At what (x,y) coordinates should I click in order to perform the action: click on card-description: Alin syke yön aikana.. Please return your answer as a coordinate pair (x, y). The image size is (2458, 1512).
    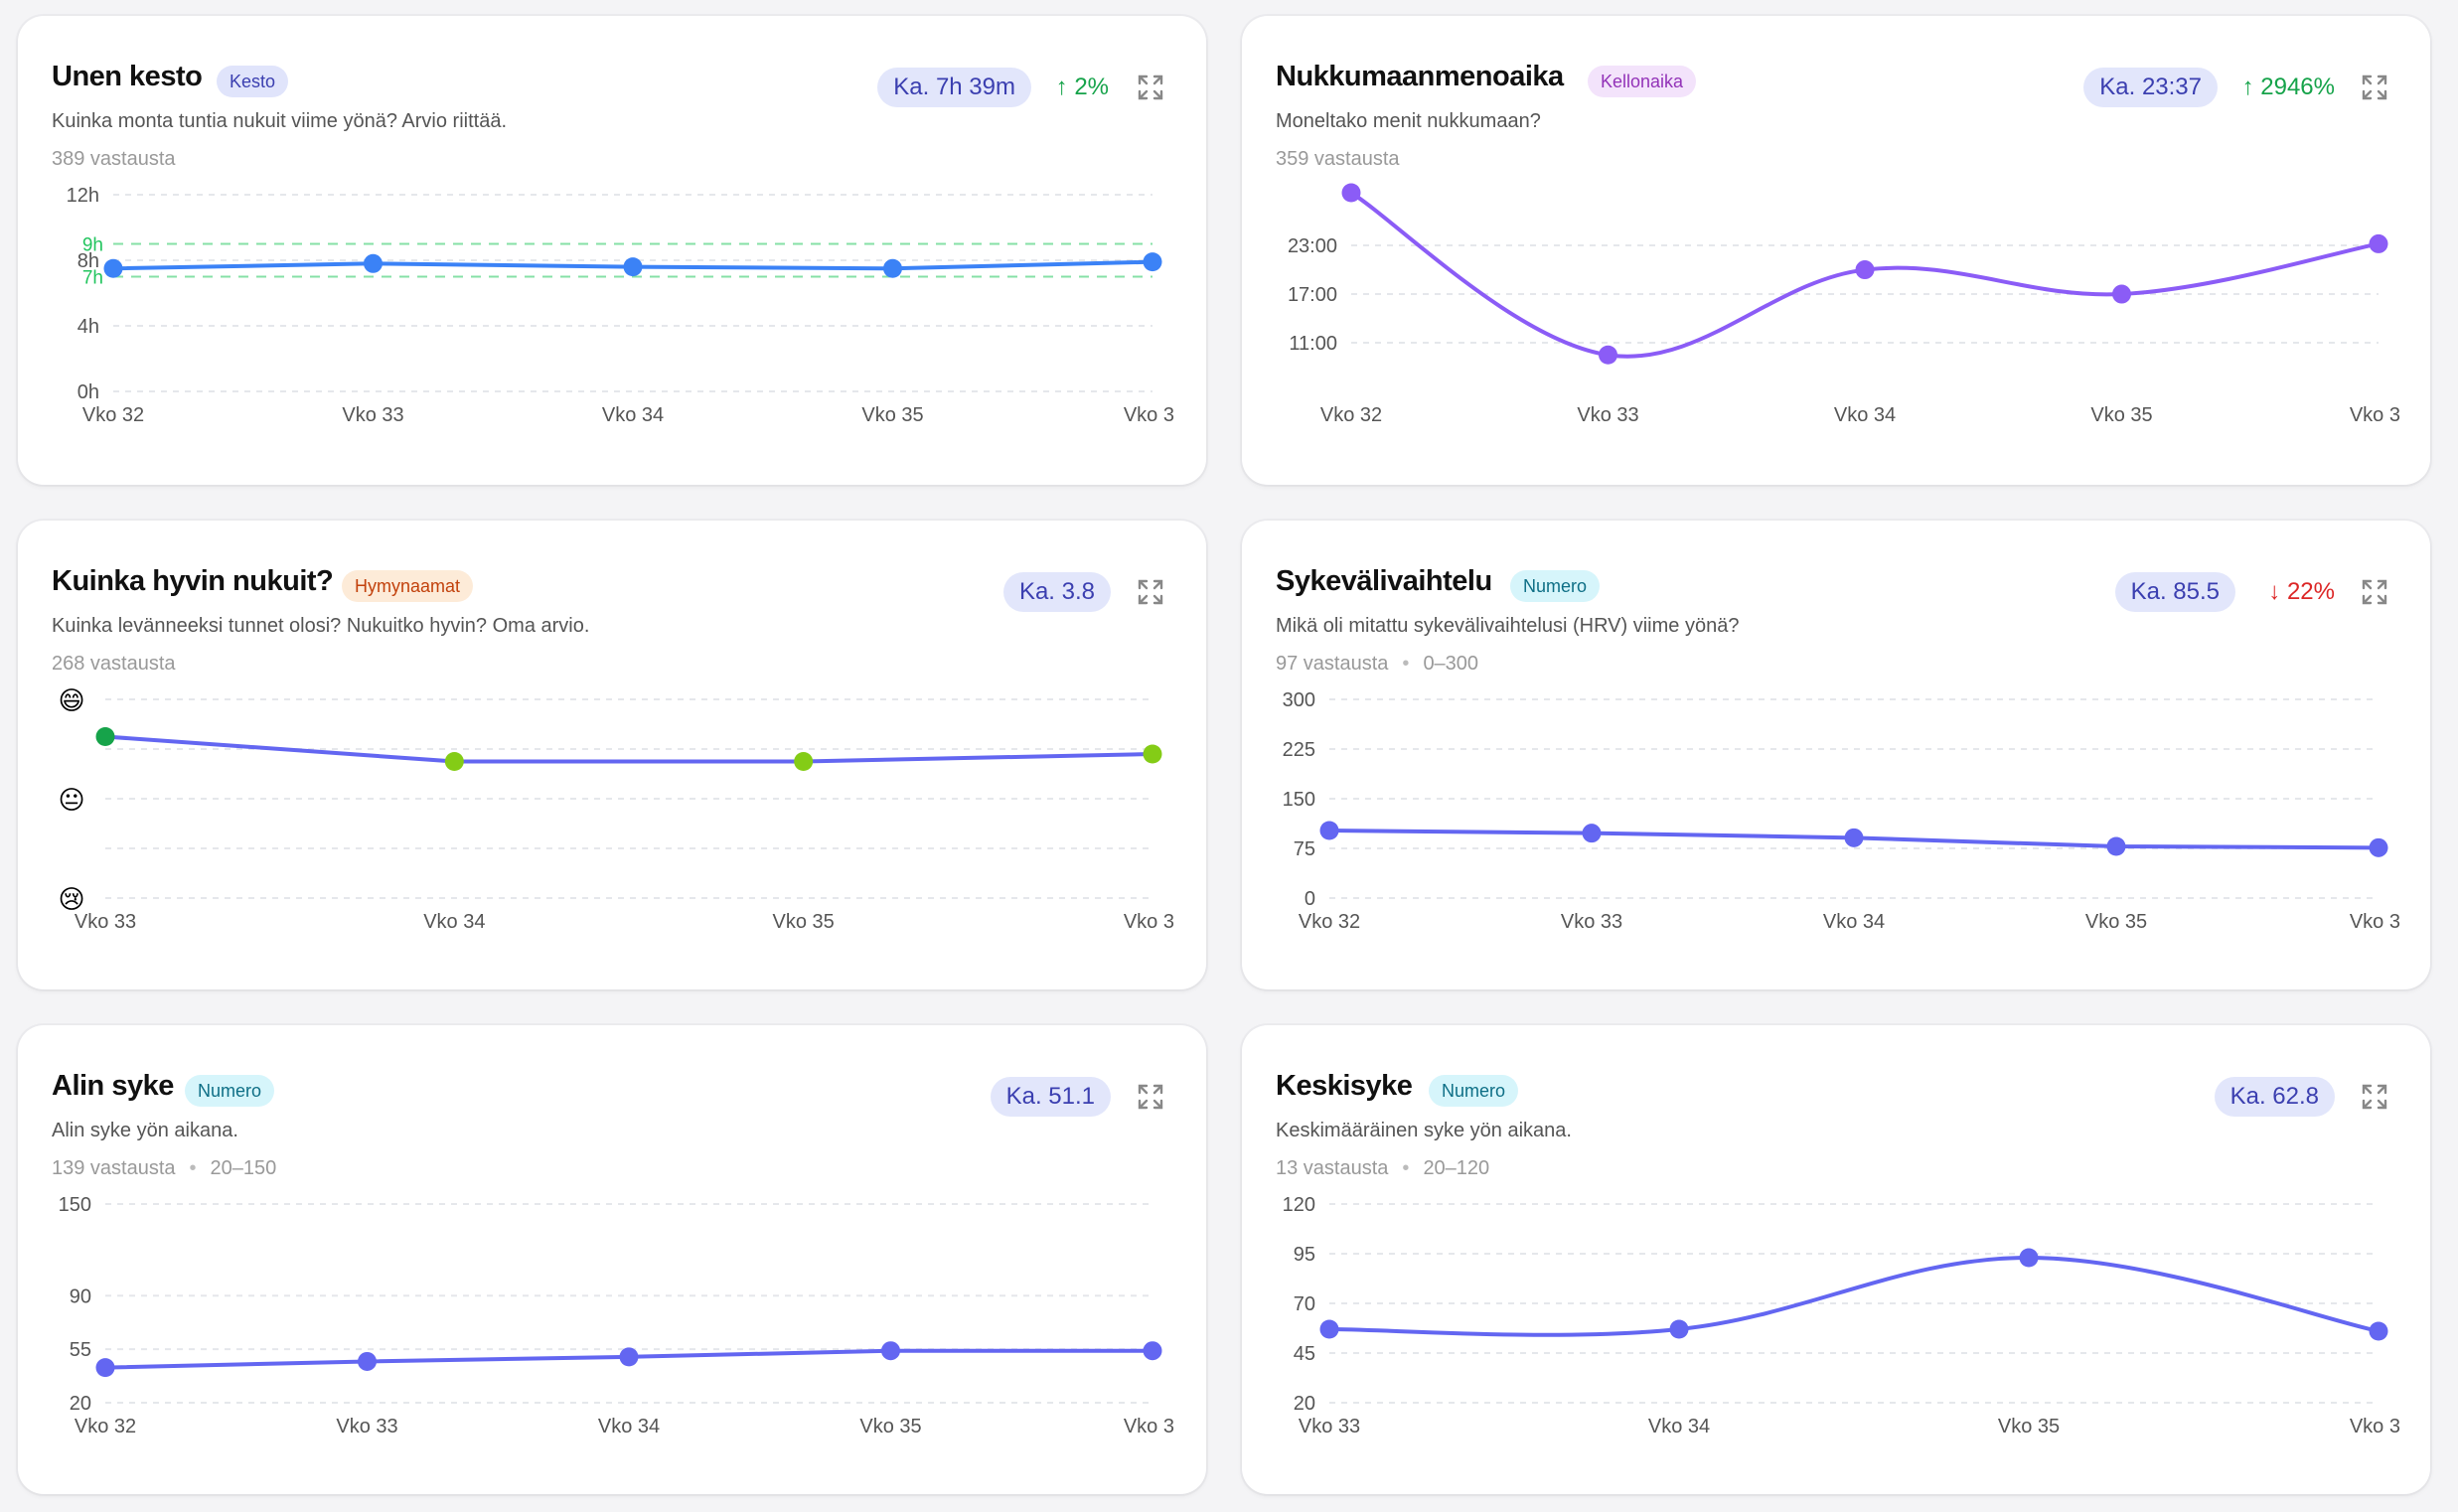
    Looking at the image, I should click on (145, 1130).